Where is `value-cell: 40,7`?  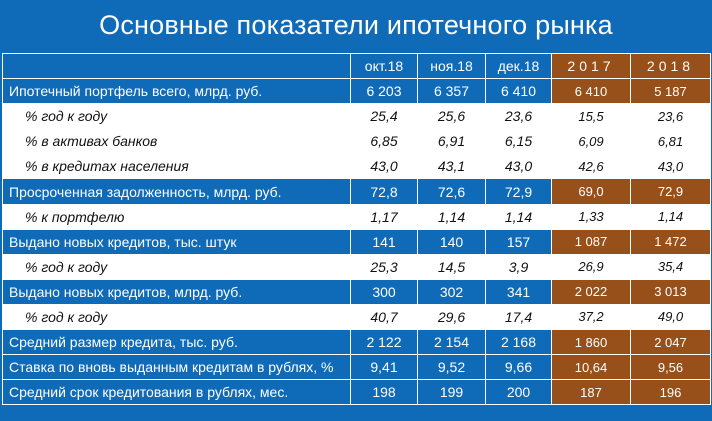 value-cell: 40,7 is located at coordinates (384, 317).